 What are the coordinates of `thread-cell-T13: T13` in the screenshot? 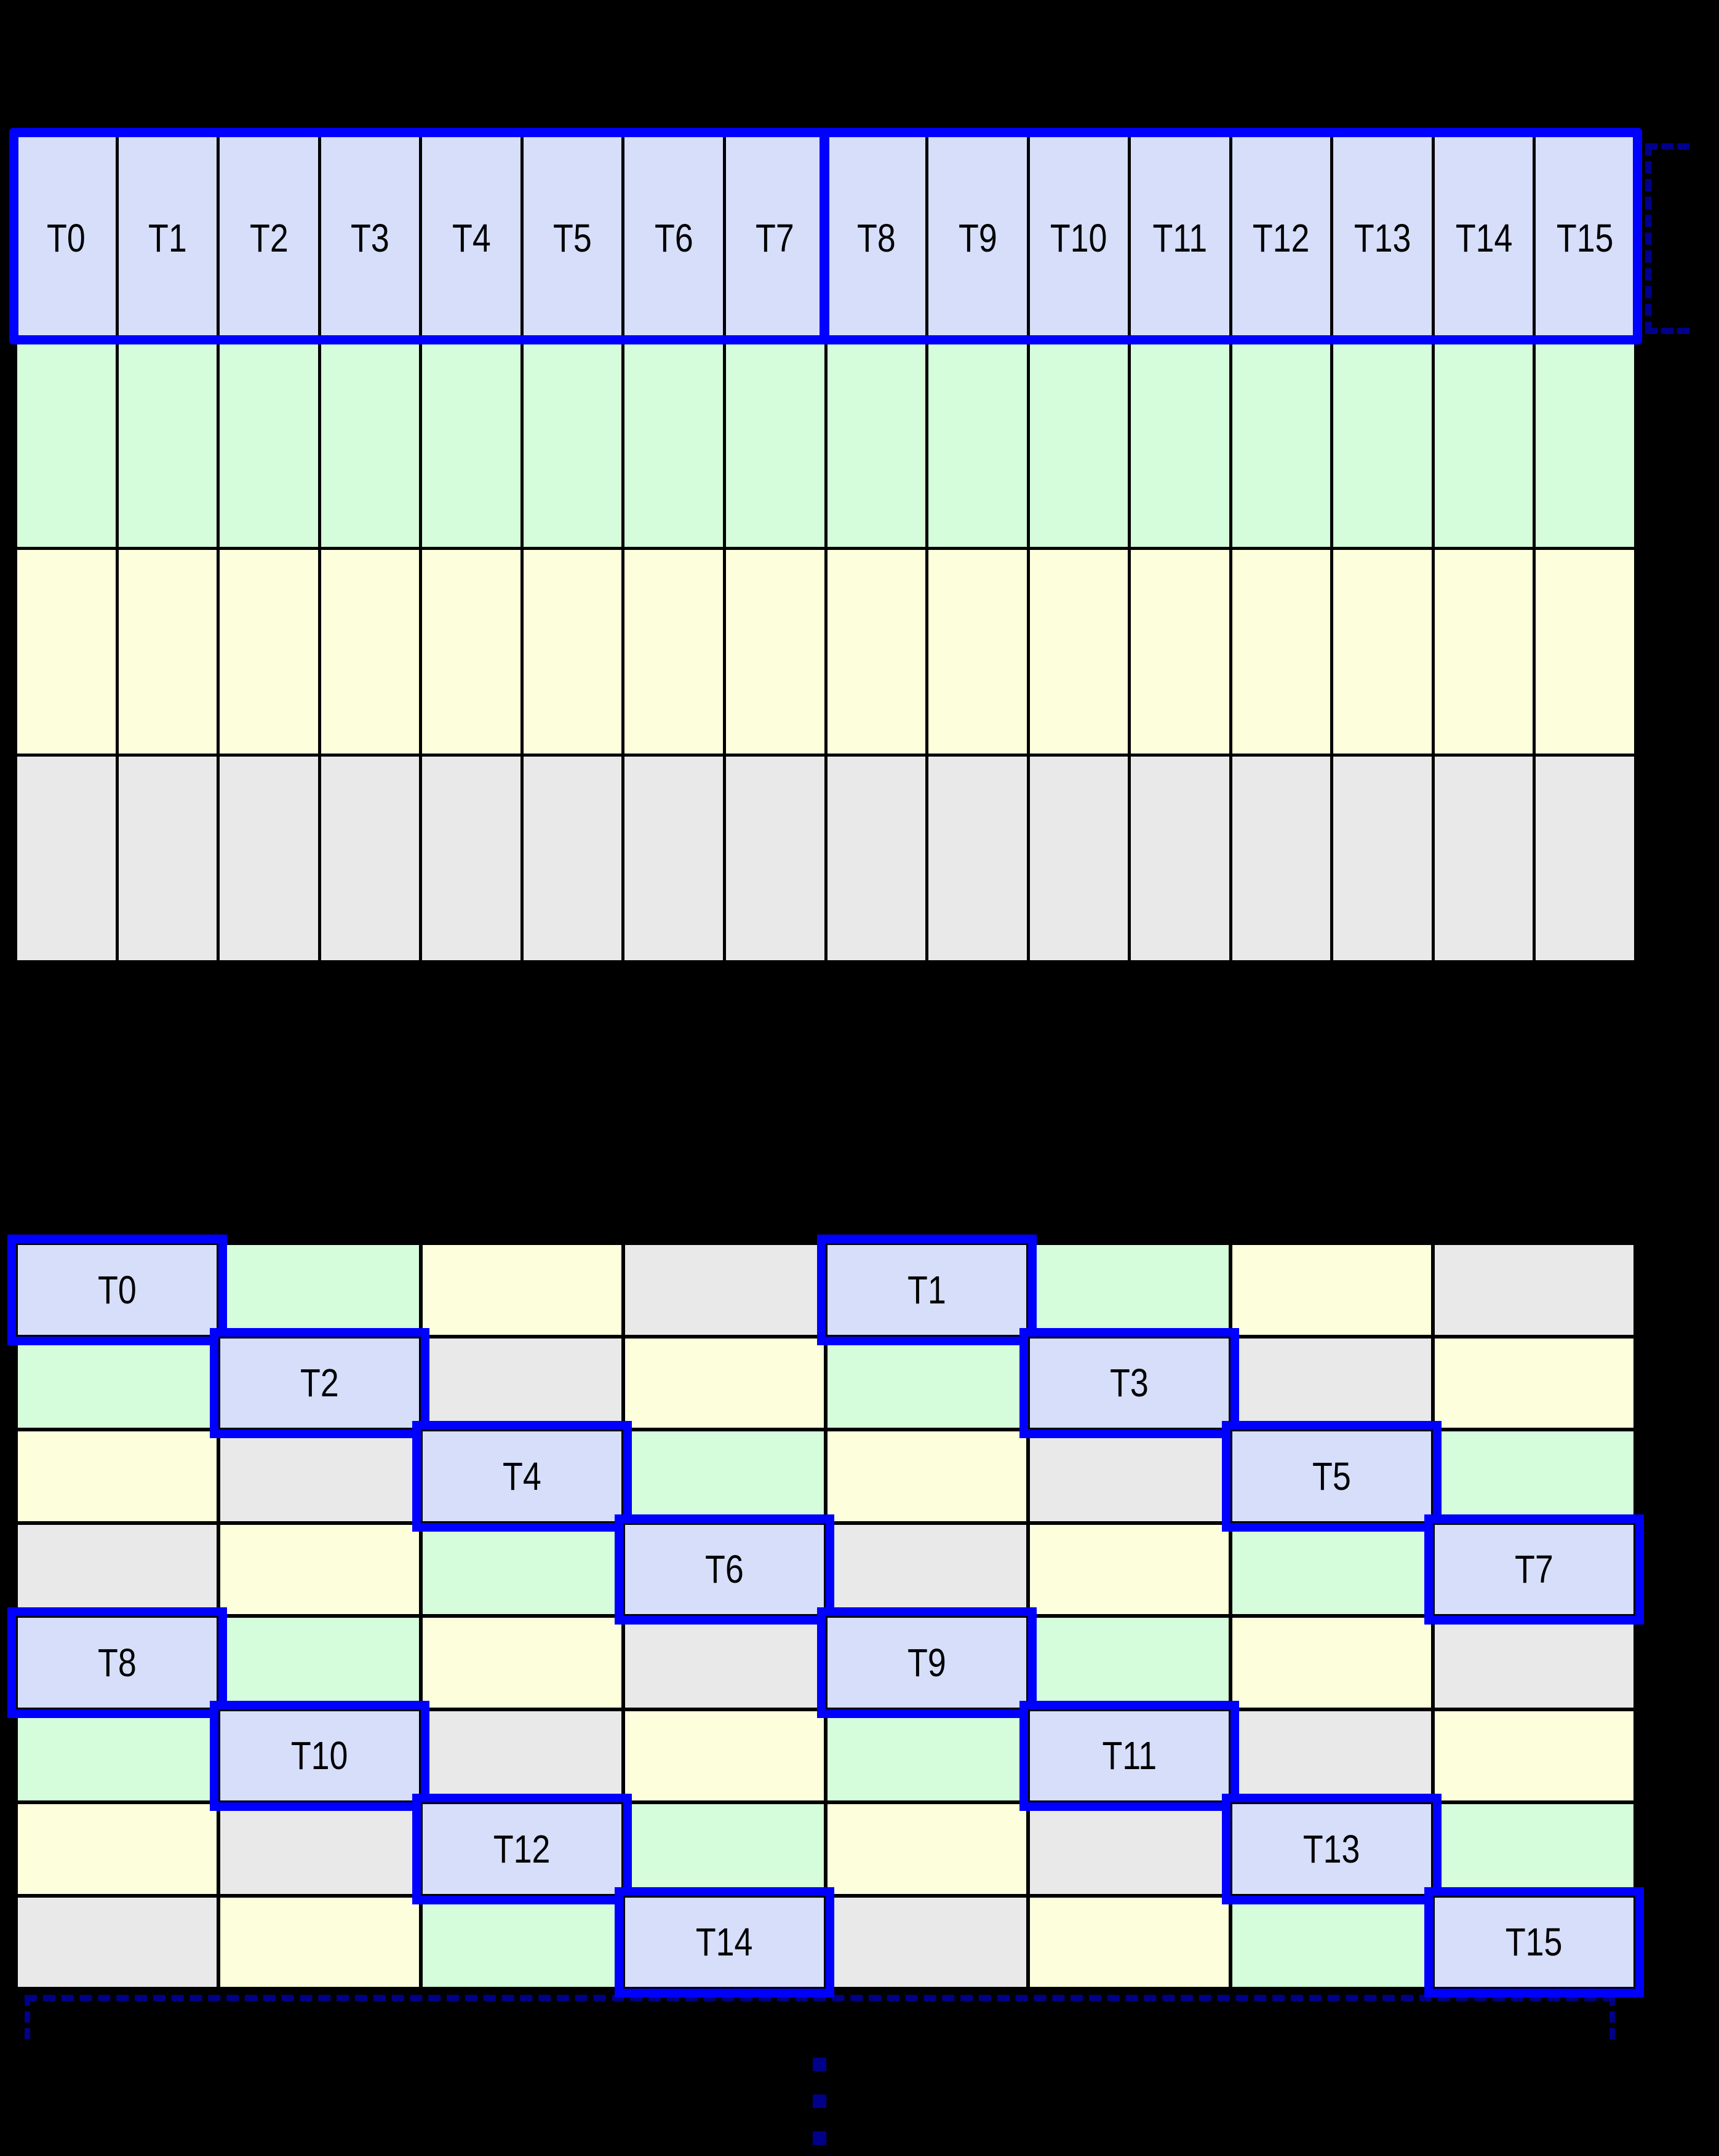 It's located at (1383, 238).